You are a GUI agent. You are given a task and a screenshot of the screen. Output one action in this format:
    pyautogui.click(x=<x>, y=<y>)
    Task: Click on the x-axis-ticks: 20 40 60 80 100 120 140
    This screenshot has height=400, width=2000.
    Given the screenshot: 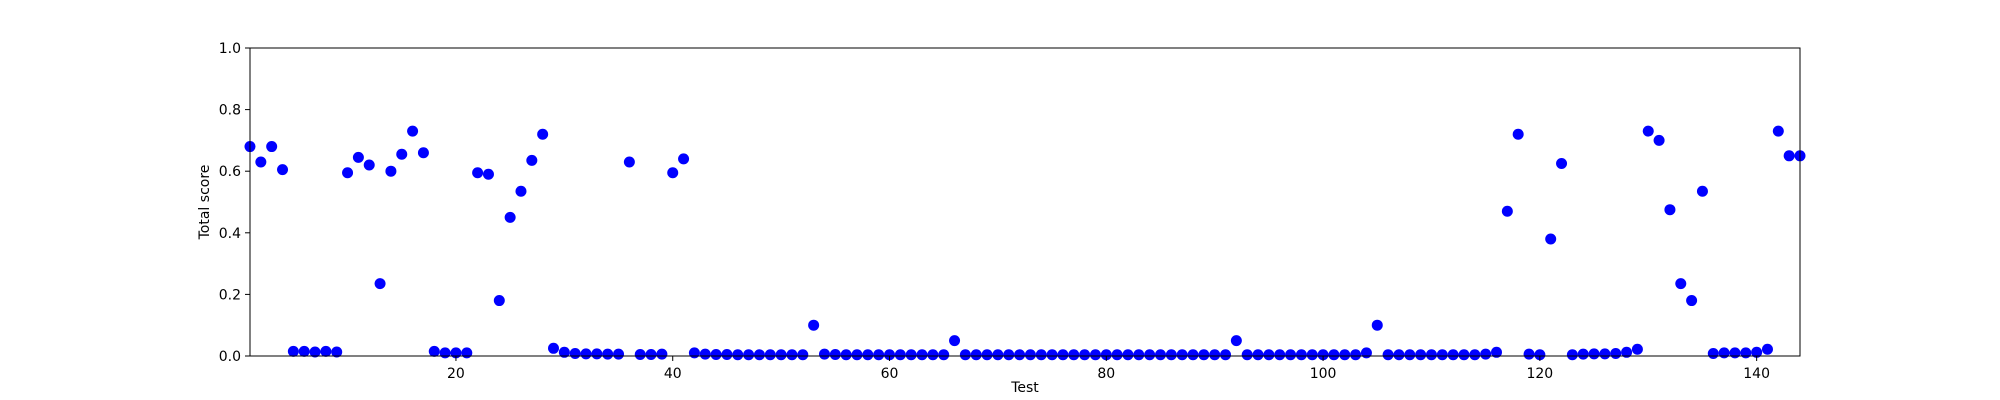 What is the action you would take?
    pyautogui.click(x=1108, y=369)
    